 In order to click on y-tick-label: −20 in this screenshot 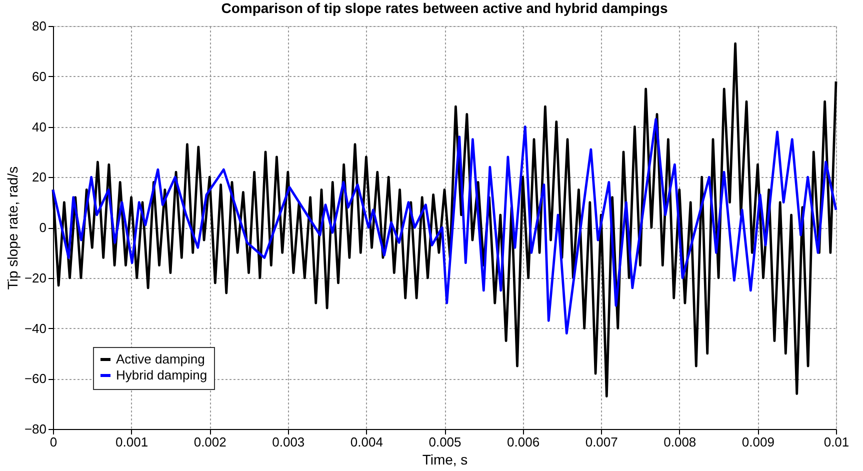, I will do `click(35, 278)`.